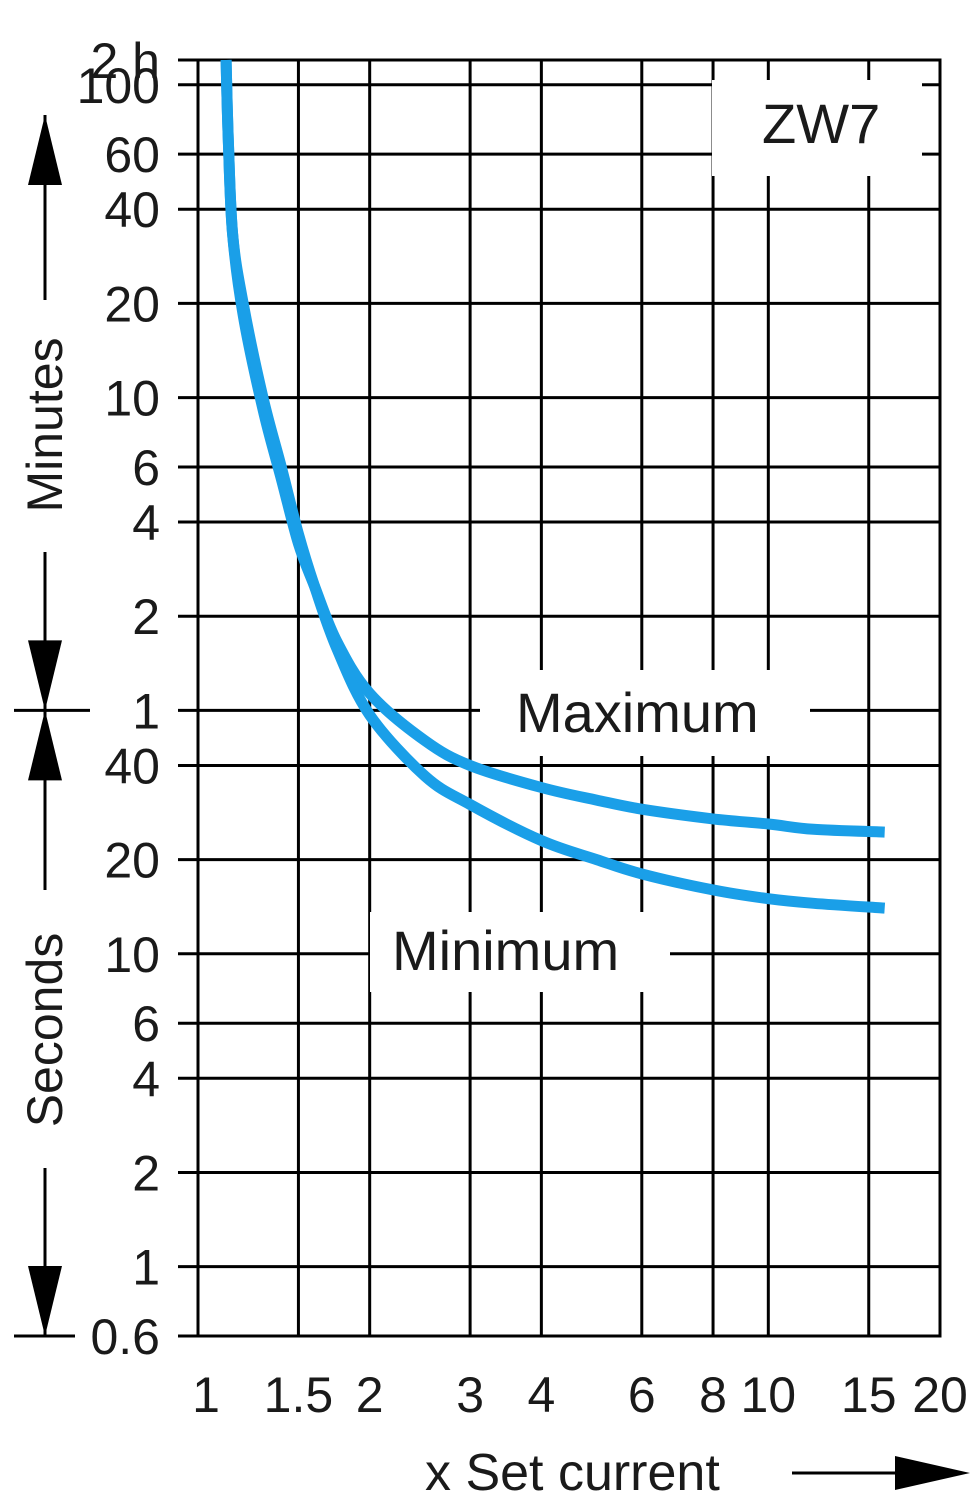 This screenshot has height=1499, width=977. I want to click on y-tick-10: 10, so click(132, 955).